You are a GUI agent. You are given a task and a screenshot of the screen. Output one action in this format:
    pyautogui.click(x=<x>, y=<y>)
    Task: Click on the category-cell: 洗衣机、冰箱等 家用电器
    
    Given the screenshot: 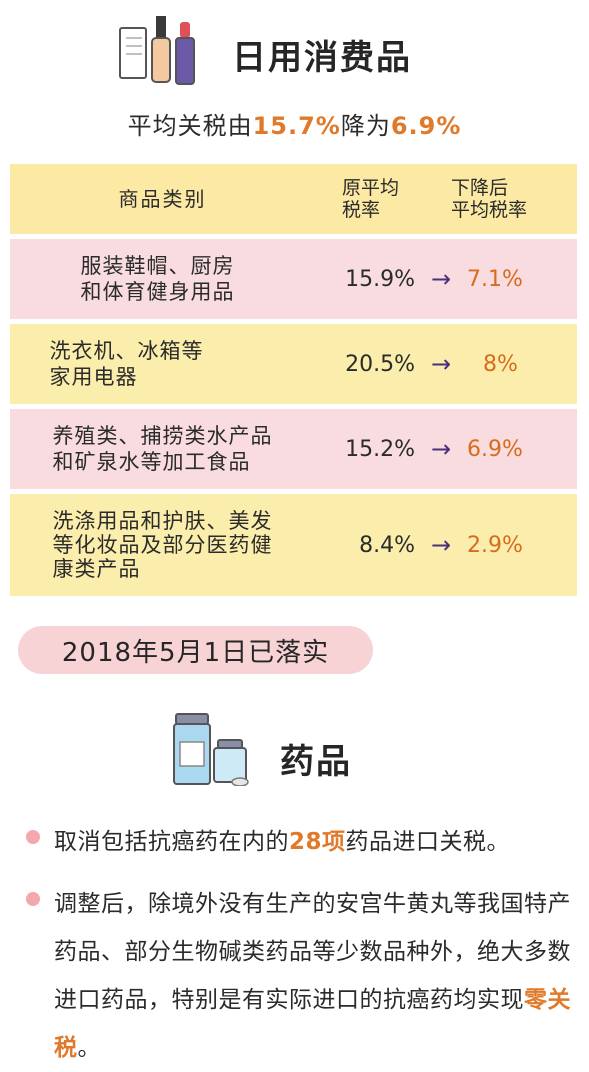 What is the action you would take?
    pyautogui.click(x=162, y=364)
    